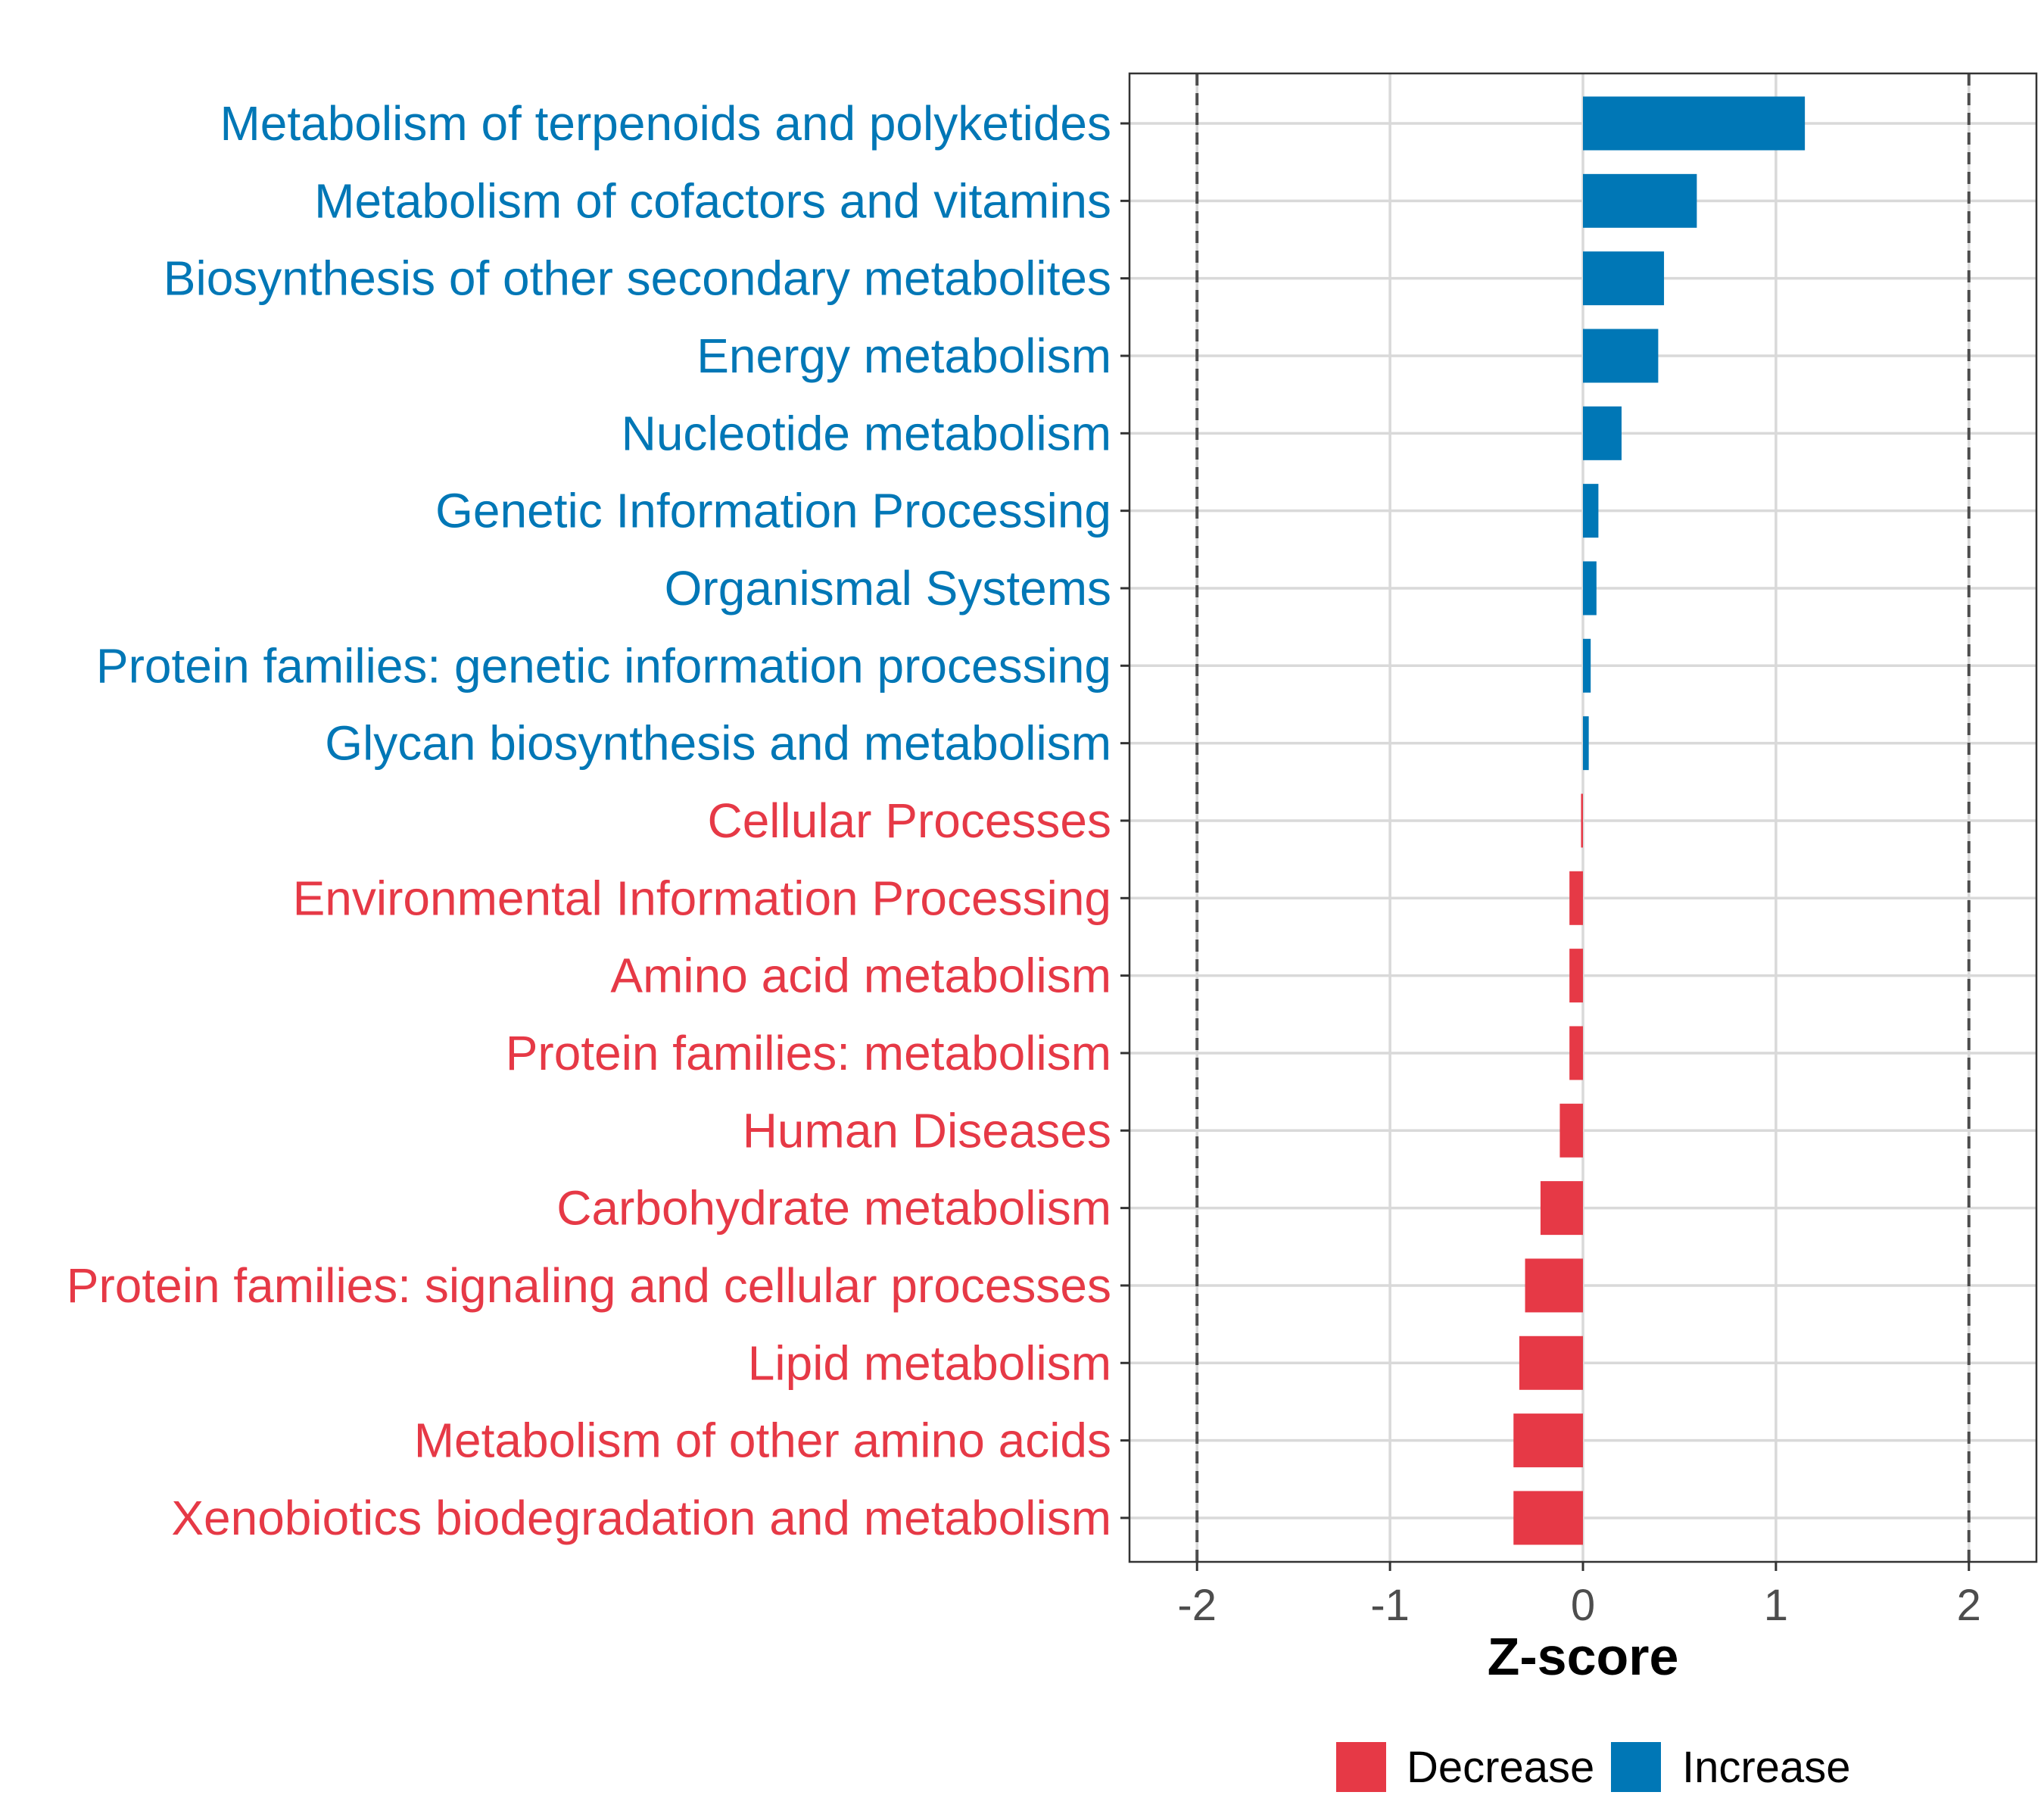 Image resolution: width=2044 pixels, height=1817 pixels. Describe the element at coordinates (718, 743) in the screenshot. I see `category-label: Glycan biosynthesis and metabolism` at that location.